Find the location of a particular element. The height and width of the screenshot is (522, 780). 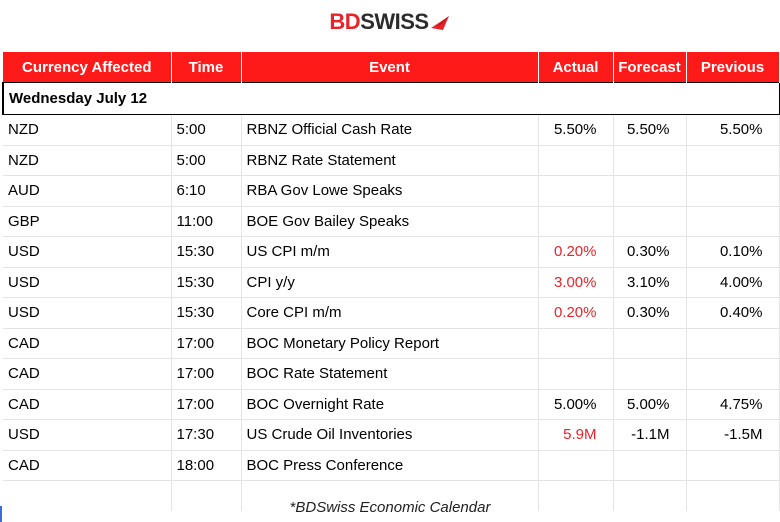

cell-previous: 5.50% is located at coordinates (733, 130).